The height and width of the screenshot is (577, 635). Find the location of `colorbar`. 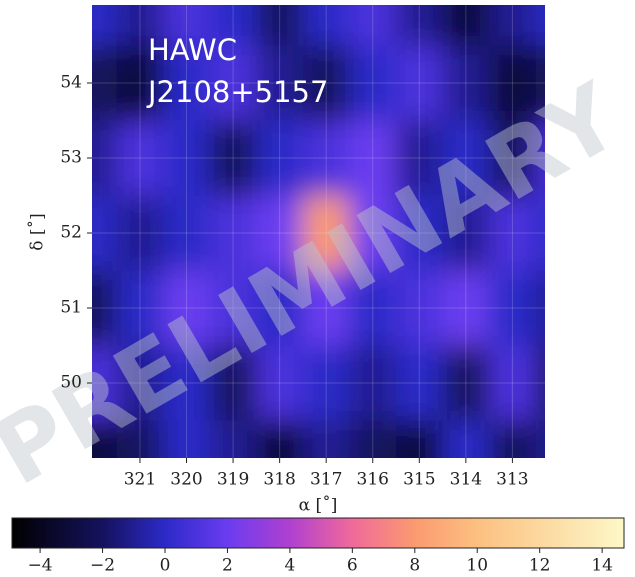

colorbar is located at coordinates (318, 533).